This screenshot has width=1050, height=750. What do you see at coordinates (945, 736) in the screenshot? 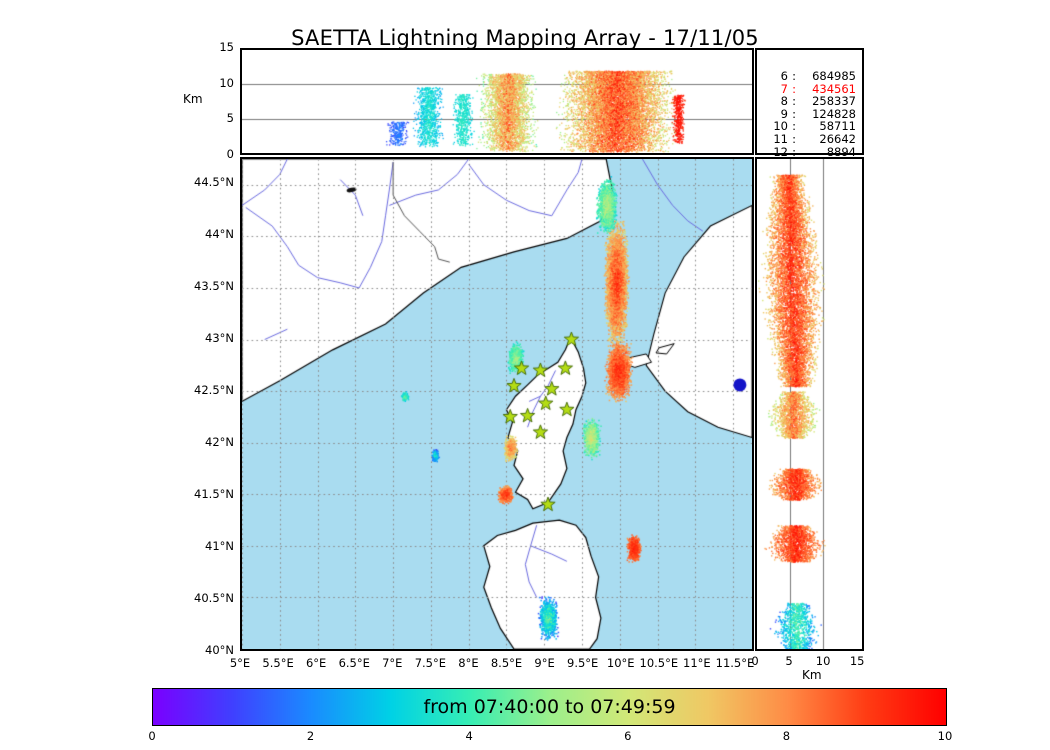
I see `colorbar-tick: 10` at bounding box center [945, 736].